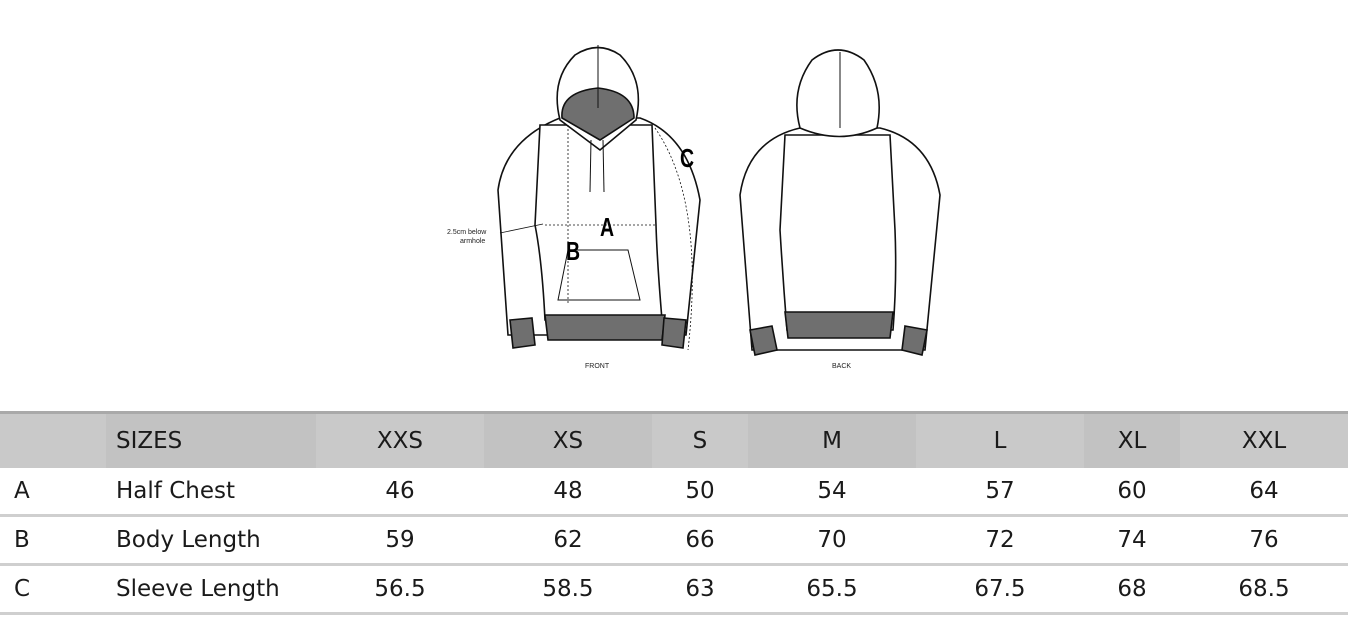 This screenshot has height=628, width=1361. What do you see at coordinates (467, 232) in the screenshot?
I see `armhole-note-line1: 2.5cm below` at bounding box center [467, 232].